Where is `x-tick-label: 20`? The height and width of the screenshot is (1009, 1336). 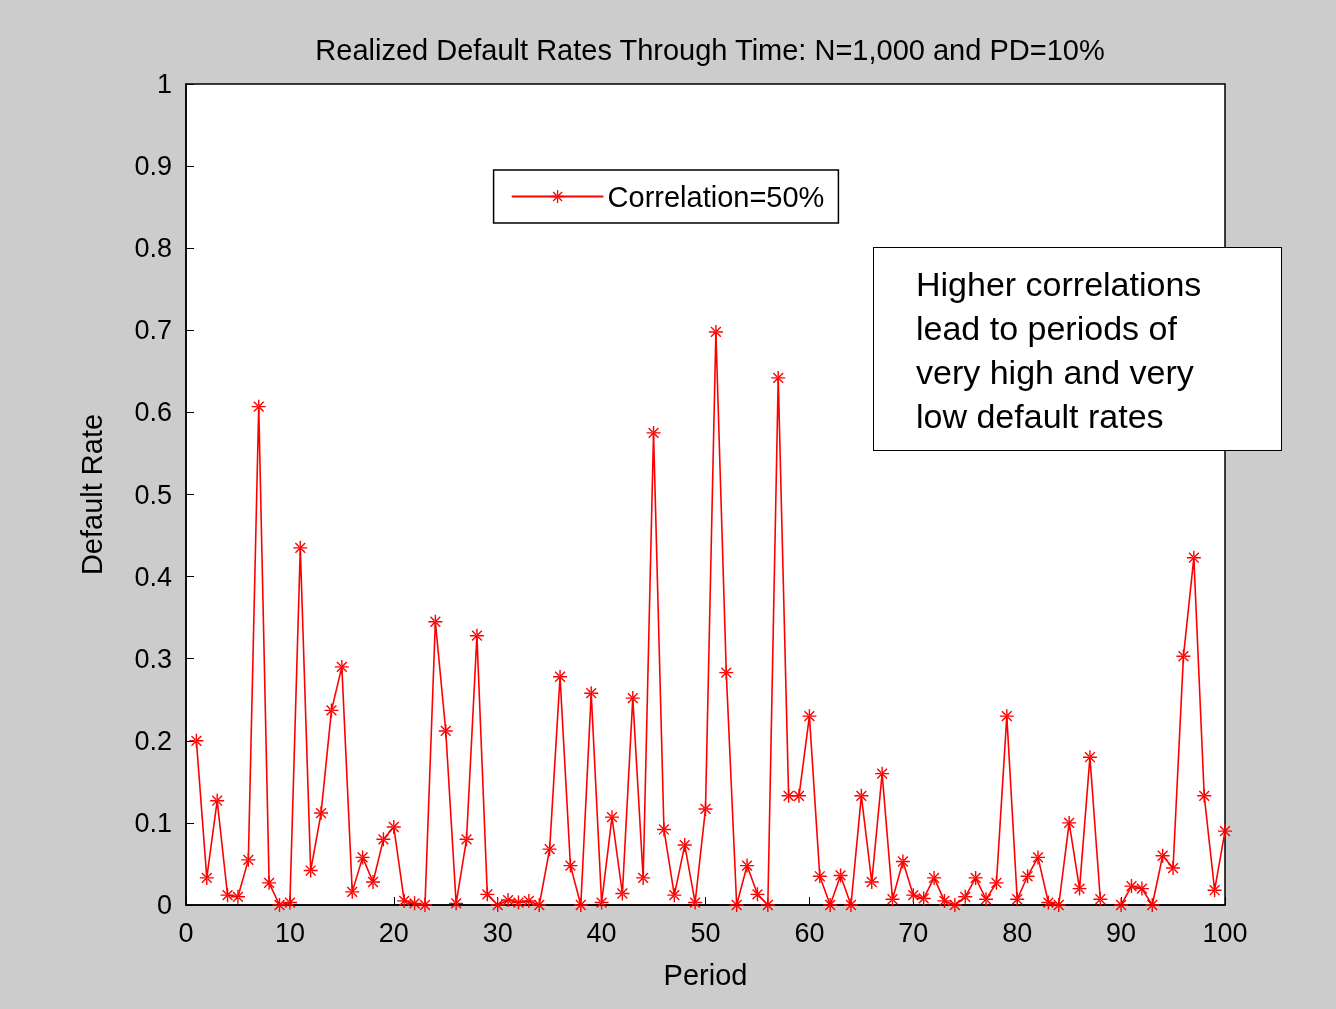 x-tick-label: 20 is located at coordinates (393, 932).